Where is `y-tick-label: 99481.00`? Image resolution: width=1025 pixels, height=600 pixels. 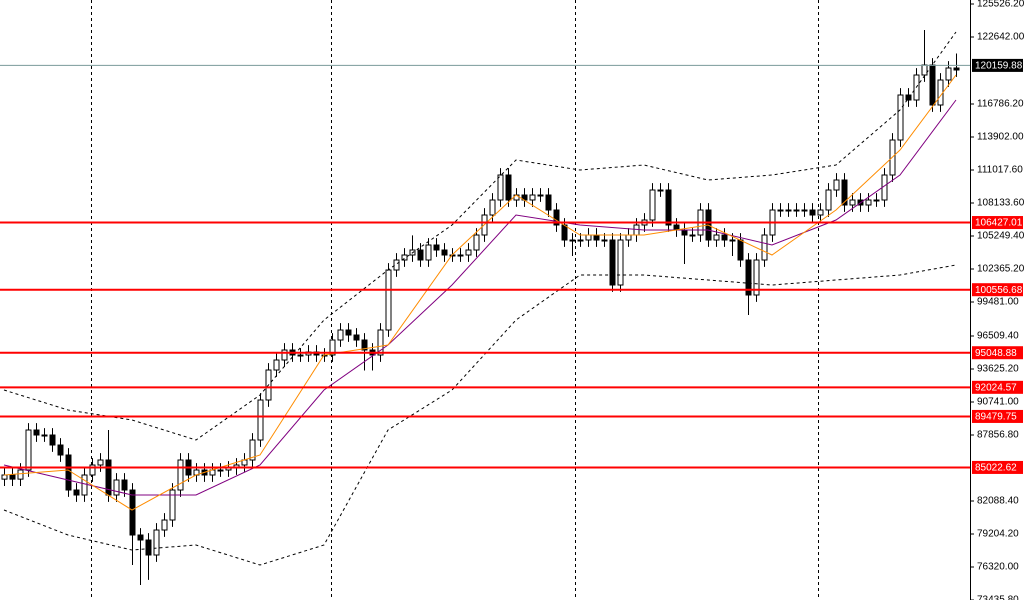
y-tick-label: 99481.00 is located at coordinates (998, 302).